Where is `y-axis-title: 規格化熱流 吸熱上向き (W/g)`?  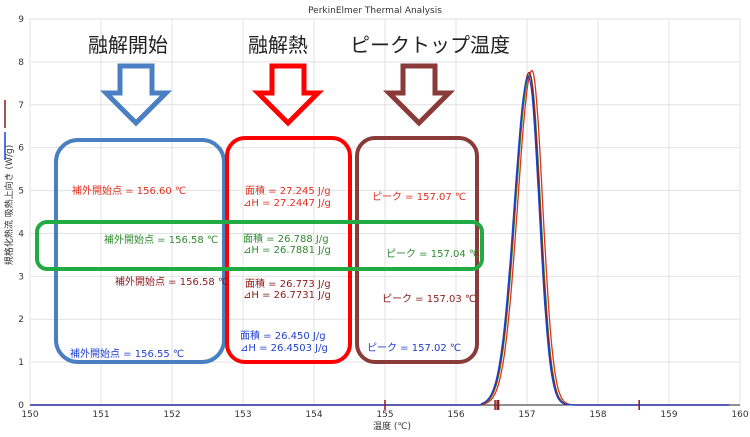 y-axis-title: 規格化熱流 吸熱上向き (W/g) is located at coordinates (9, 205).